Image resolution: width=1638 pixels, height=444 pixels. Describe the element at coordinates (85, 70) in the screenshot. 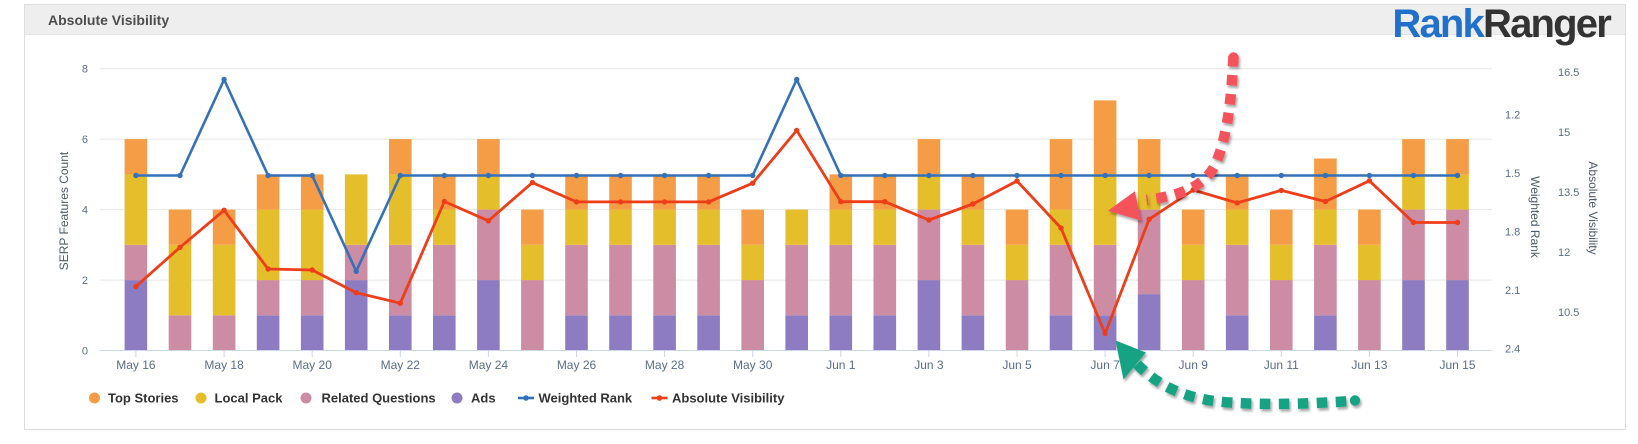

I see `svg-text: 8` at that location.